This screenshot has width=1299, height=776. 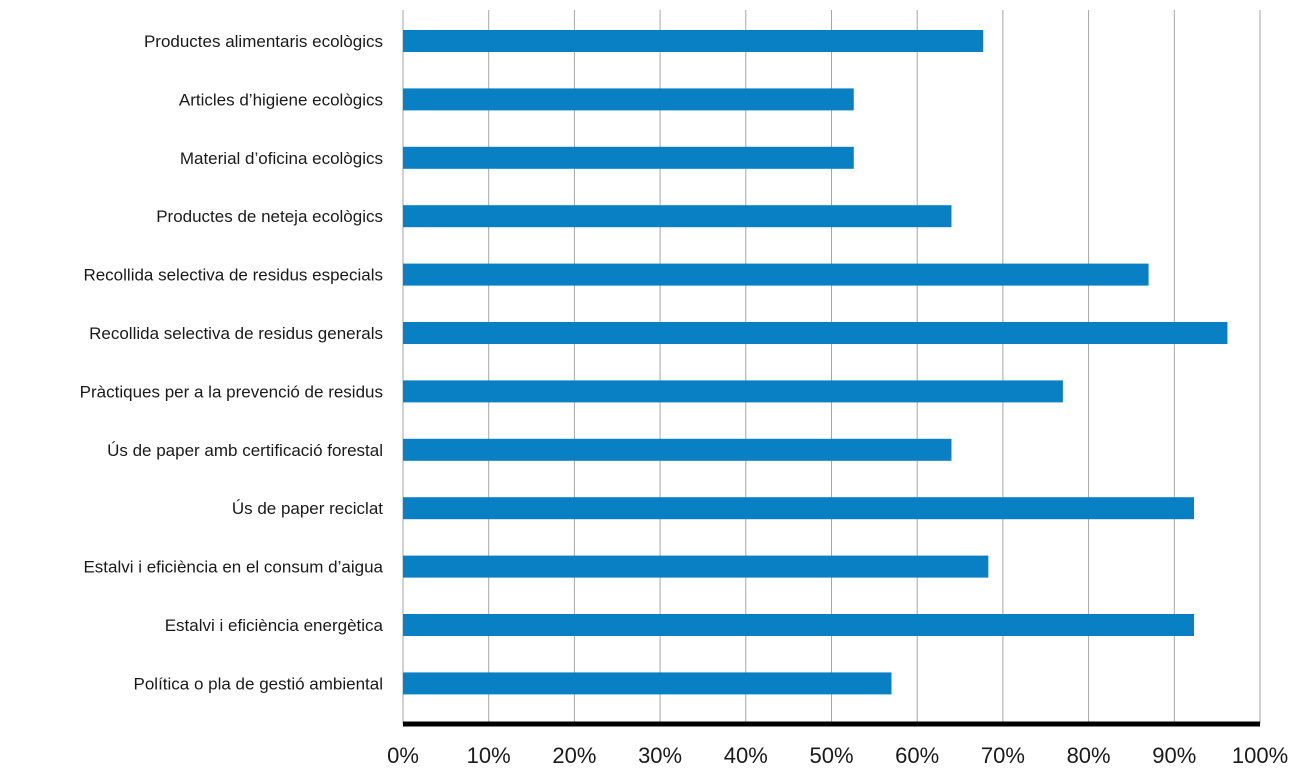 What do you see at coordinates (281, 99) in the screenshot?
I see `category-label: Articles d’higiene ecològics` at bounding box center [281, 99].